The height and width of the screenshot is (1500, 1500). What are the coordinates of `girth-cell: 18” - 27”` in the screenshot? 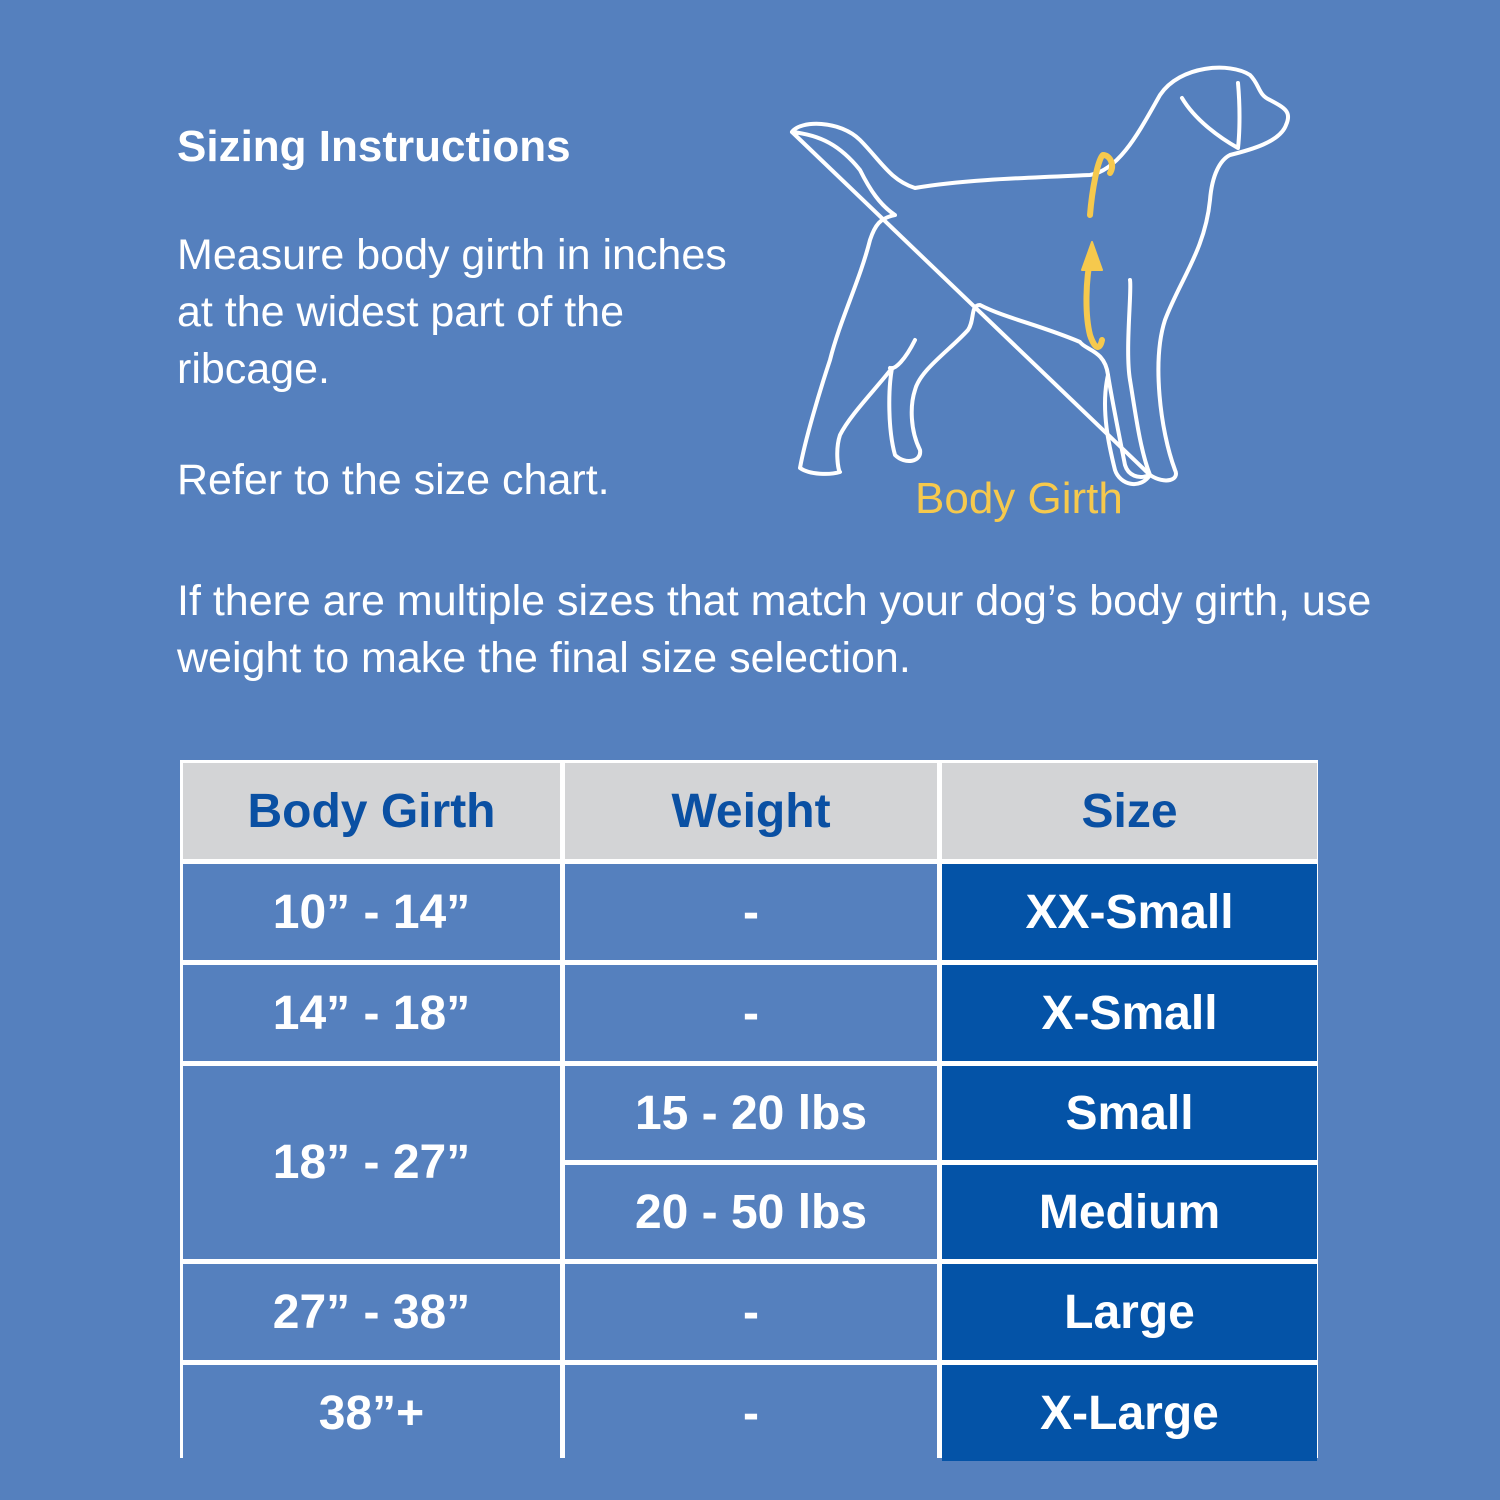 It's located at (371, 1162).